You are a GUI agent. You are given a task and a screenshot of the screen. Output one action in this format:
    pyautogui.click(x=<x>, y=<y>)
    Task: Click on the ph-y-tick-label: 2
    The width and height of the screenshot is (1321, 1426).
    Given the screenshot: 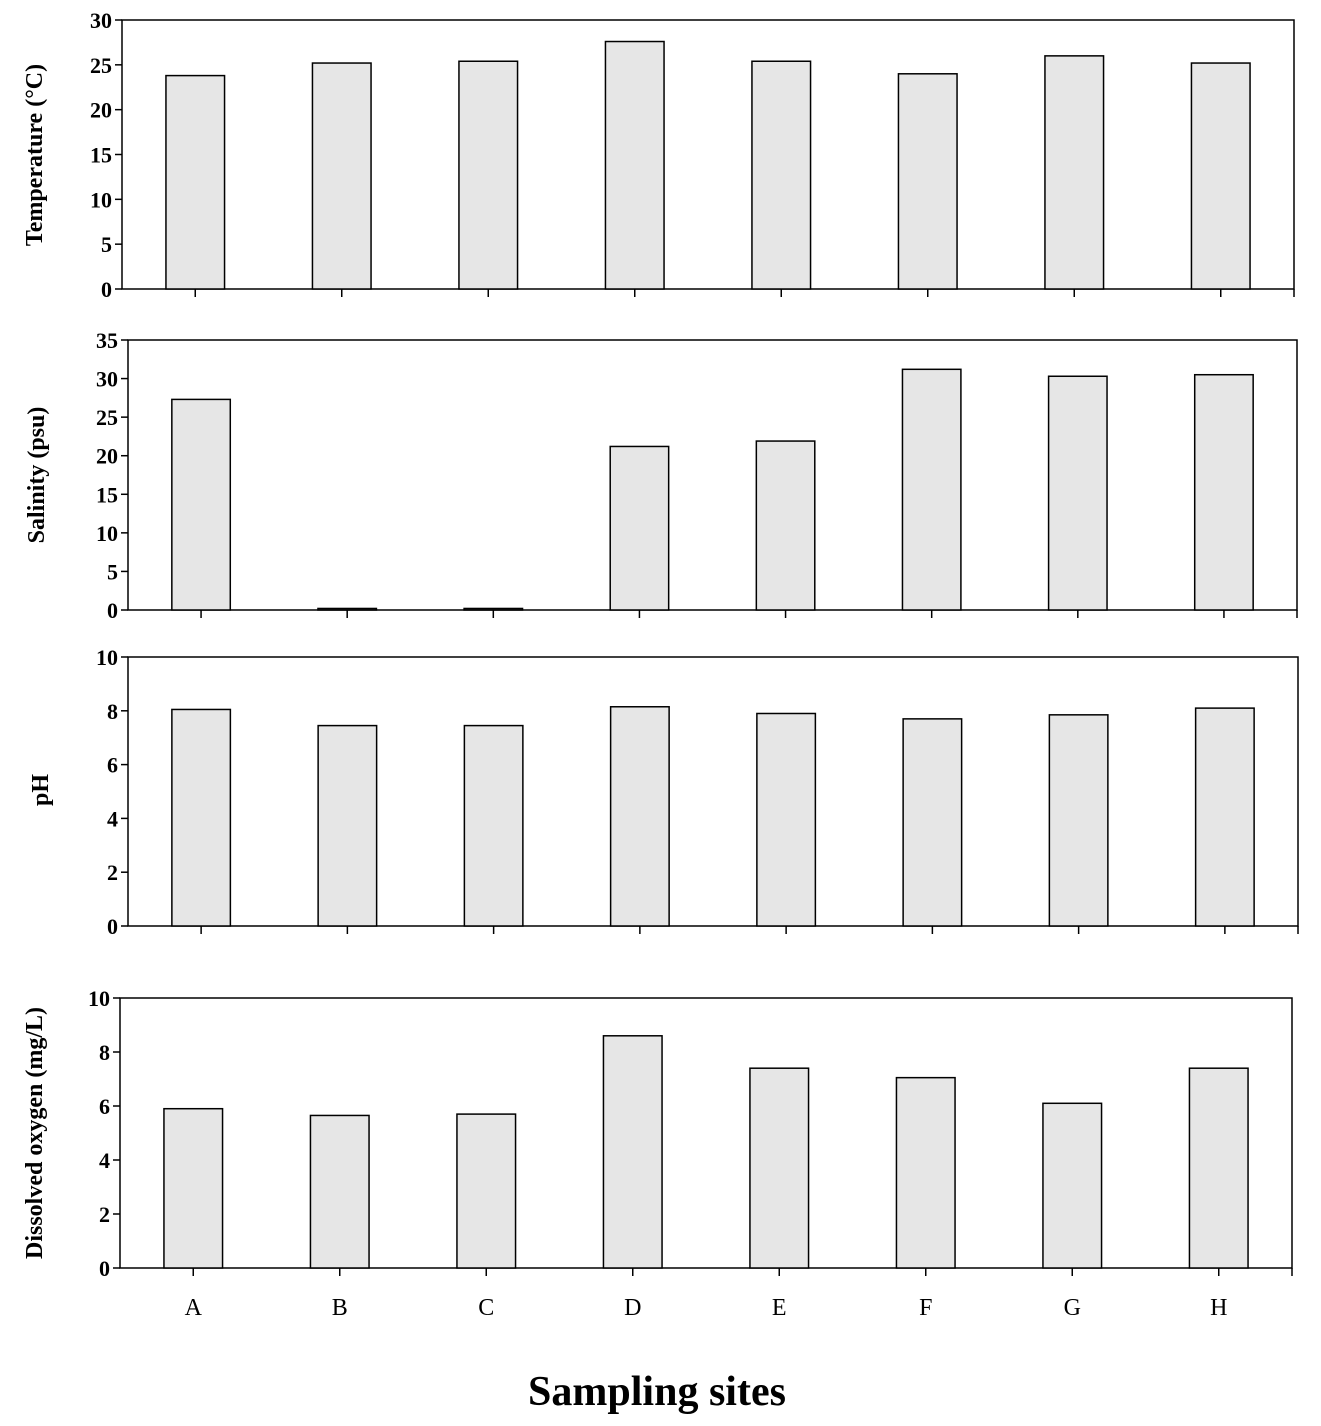 What is the action you would take?
    pyautogui.click(x=112, y=872)
    